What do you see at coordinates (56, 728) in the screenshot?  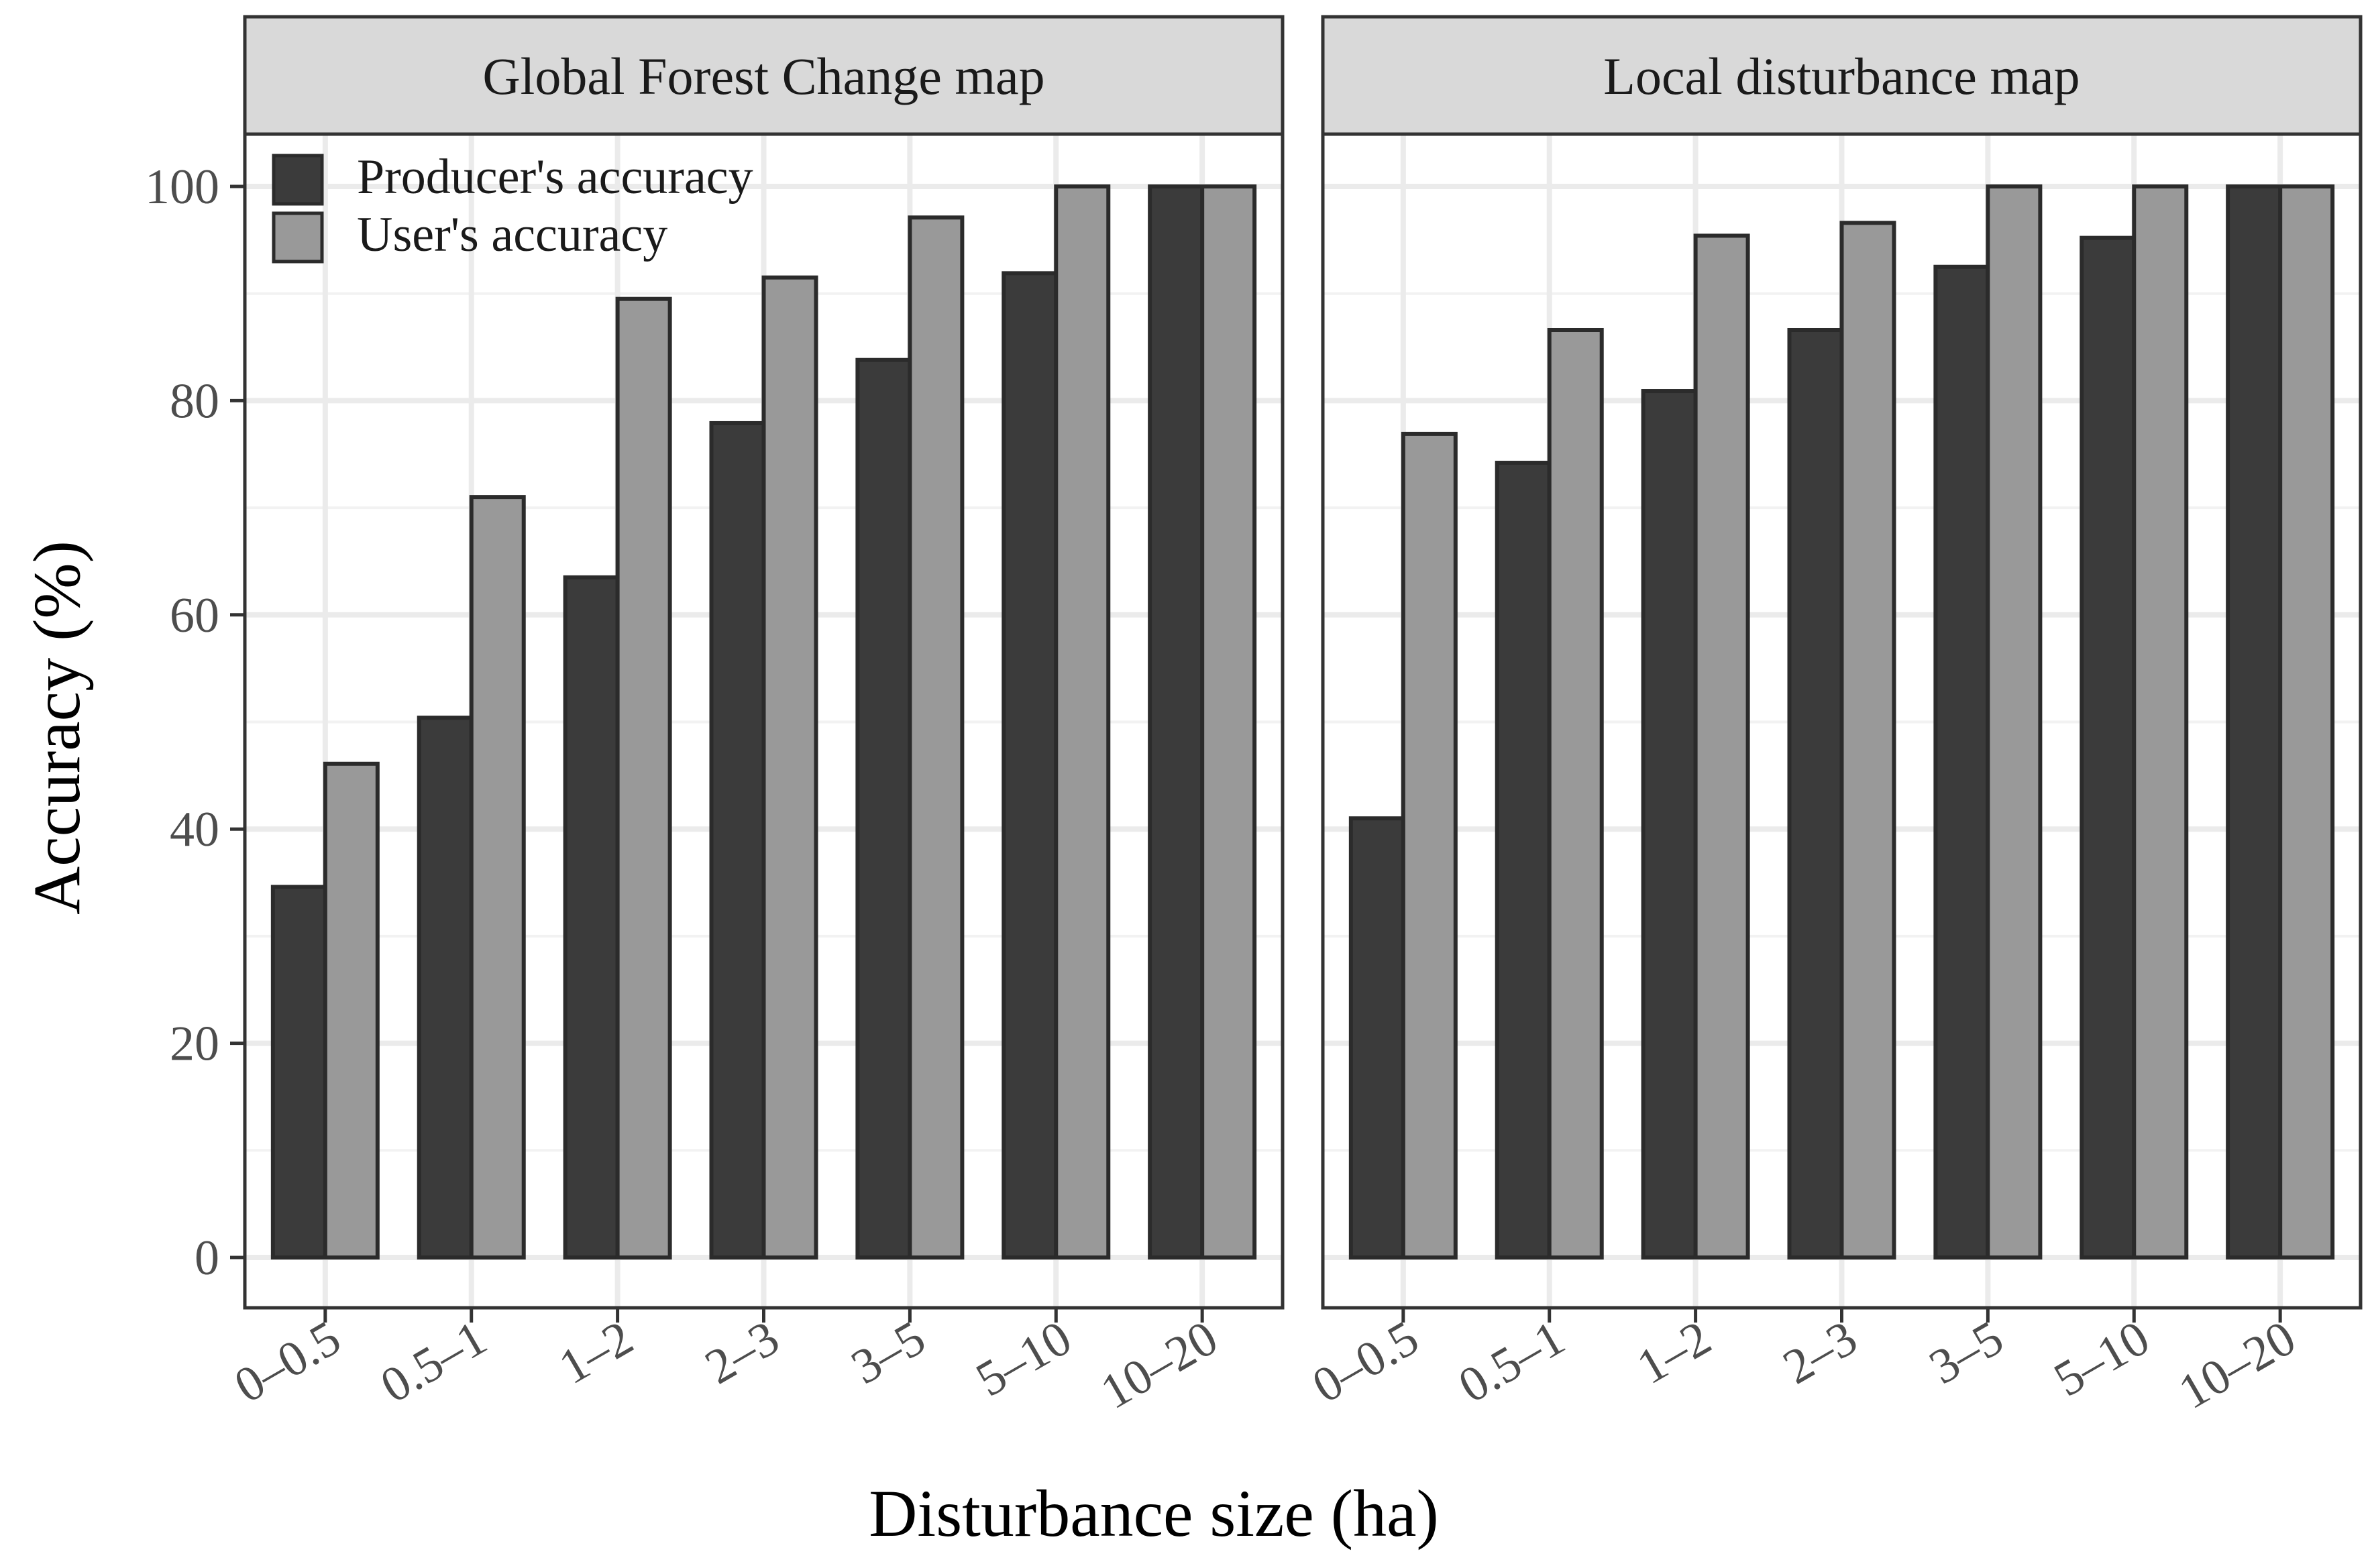 I see `y-axis-title: Accuracy (%)` at bounding box center [56, 728].